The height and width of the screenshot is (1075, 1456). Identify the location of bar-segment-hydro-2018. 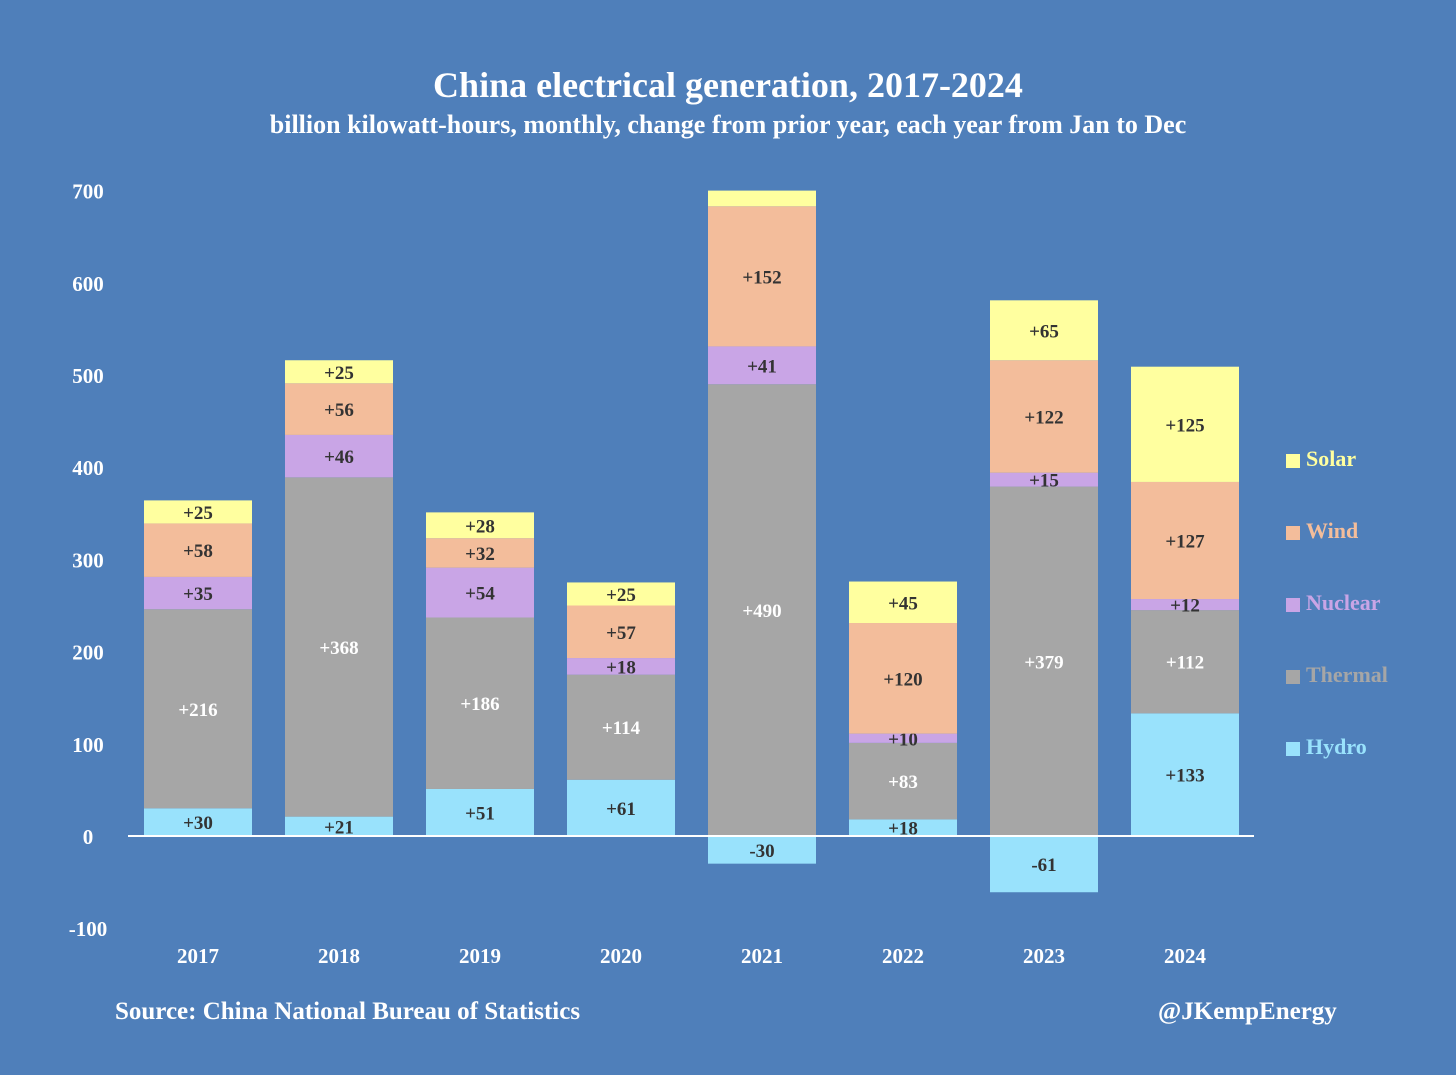
(339, 826).